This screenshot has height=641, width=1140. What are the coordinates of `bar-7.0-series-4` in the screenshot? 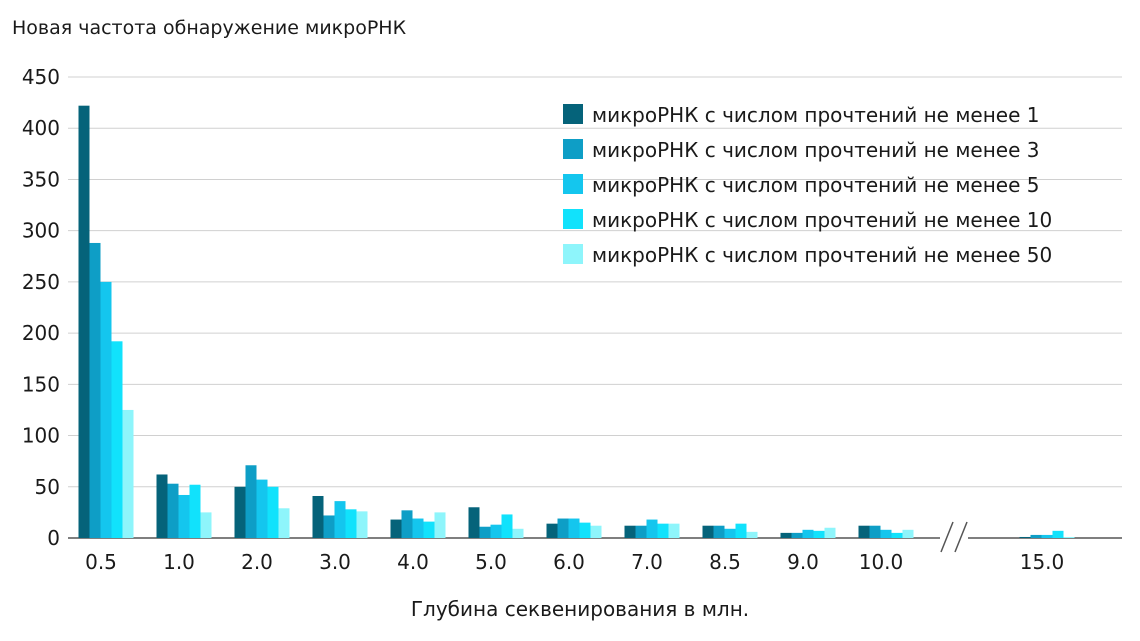 It's located at (663, 530).